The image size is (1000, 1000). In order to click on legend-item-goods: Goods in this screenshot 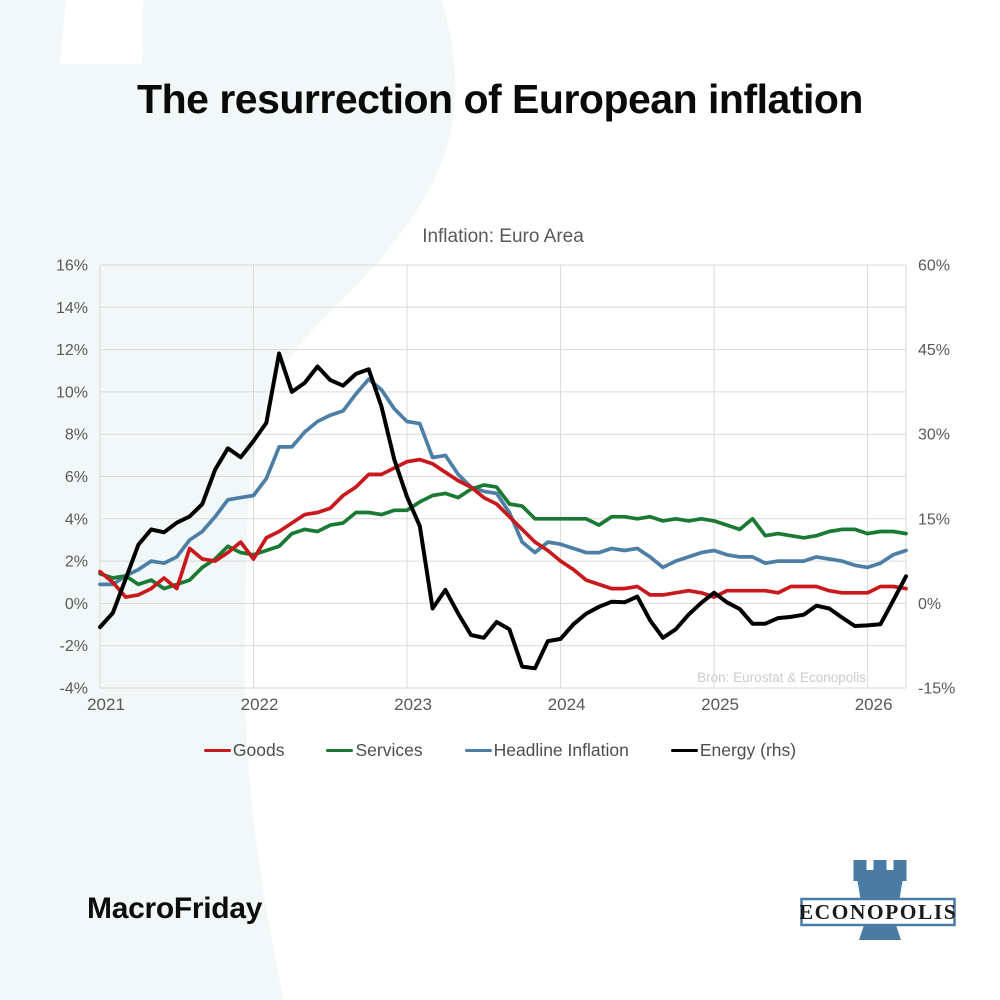, I will do `click(244, 750)`.